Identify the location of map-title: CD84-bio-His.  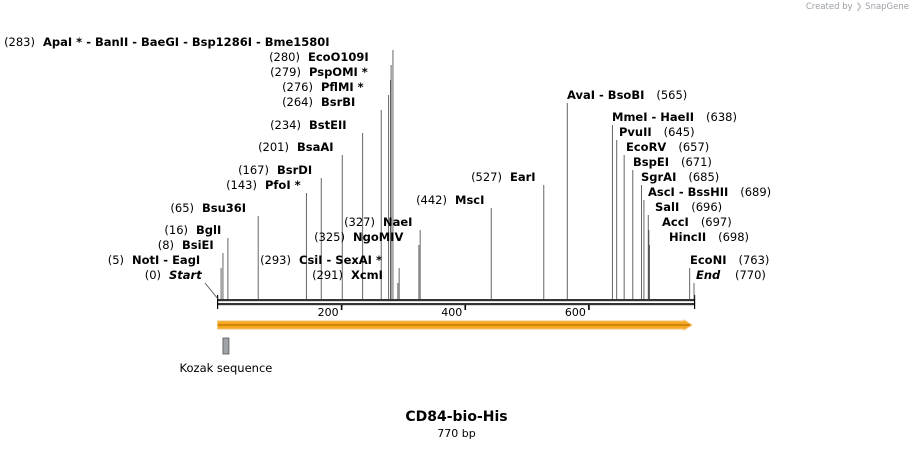
(456, 417).